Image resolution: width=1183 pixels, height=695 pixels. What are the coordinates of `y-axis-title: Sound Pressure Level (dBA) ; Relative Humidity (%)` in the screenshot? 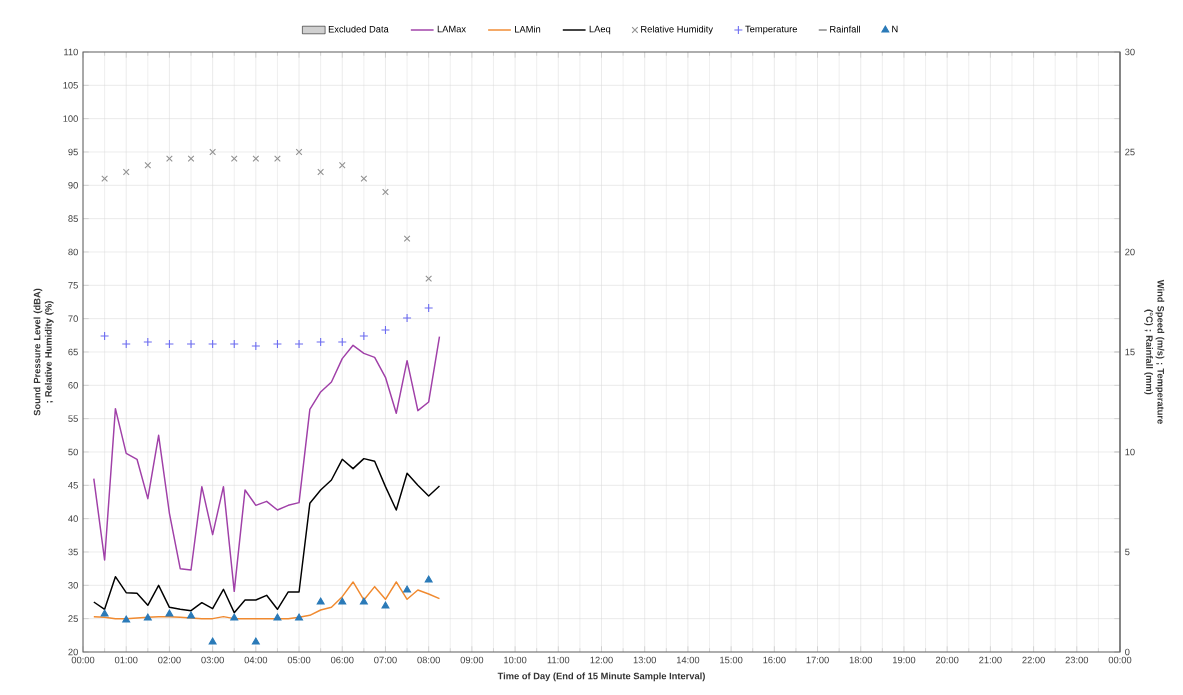 It's located at (43, 352).